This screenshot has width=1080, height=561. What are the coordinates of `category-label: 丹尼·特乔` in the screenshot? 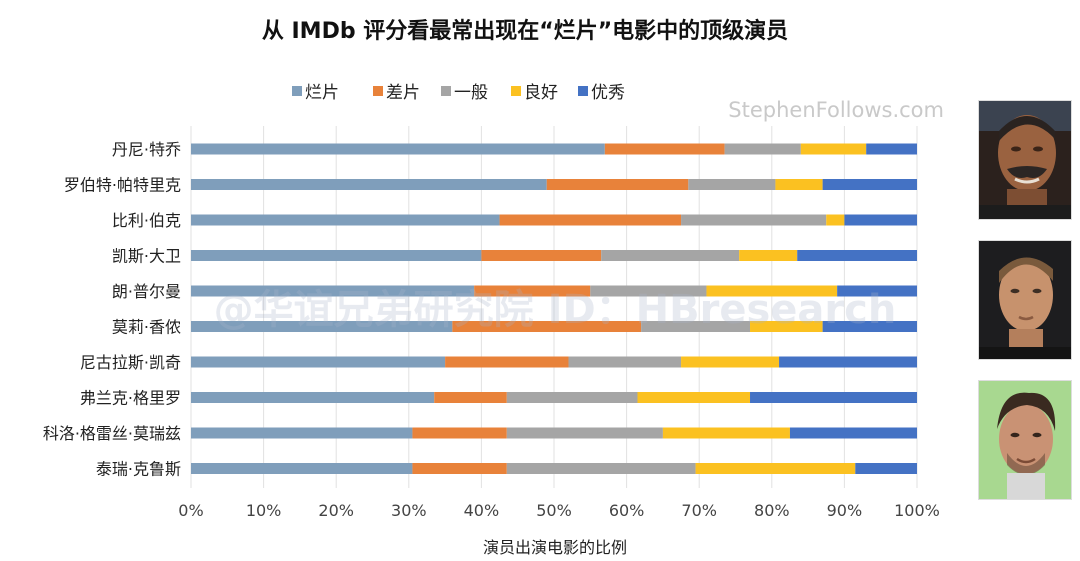 It's located at (146, 149).